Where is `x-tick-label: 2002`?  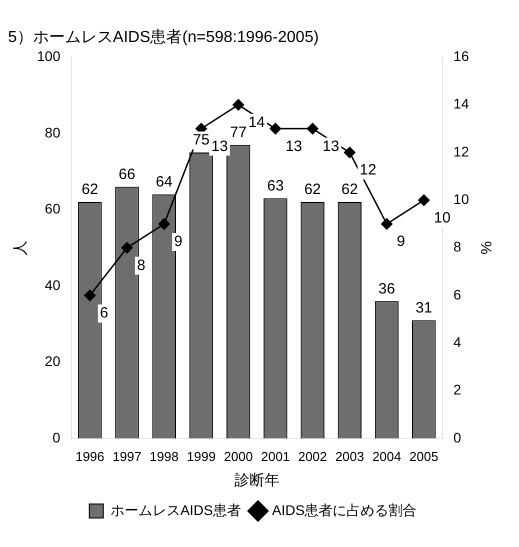 x-tick-label: 2002 is located at coordinates (313, 456).